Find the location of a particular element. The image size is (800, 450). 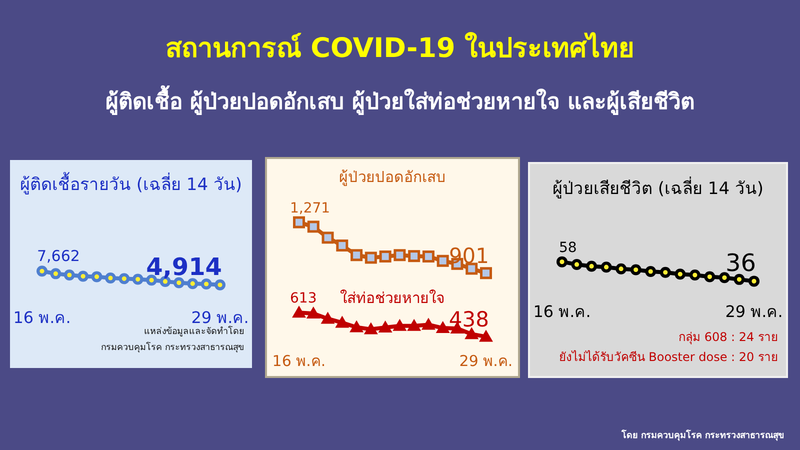

data-label: 901 is located at coordinates (468, 256).